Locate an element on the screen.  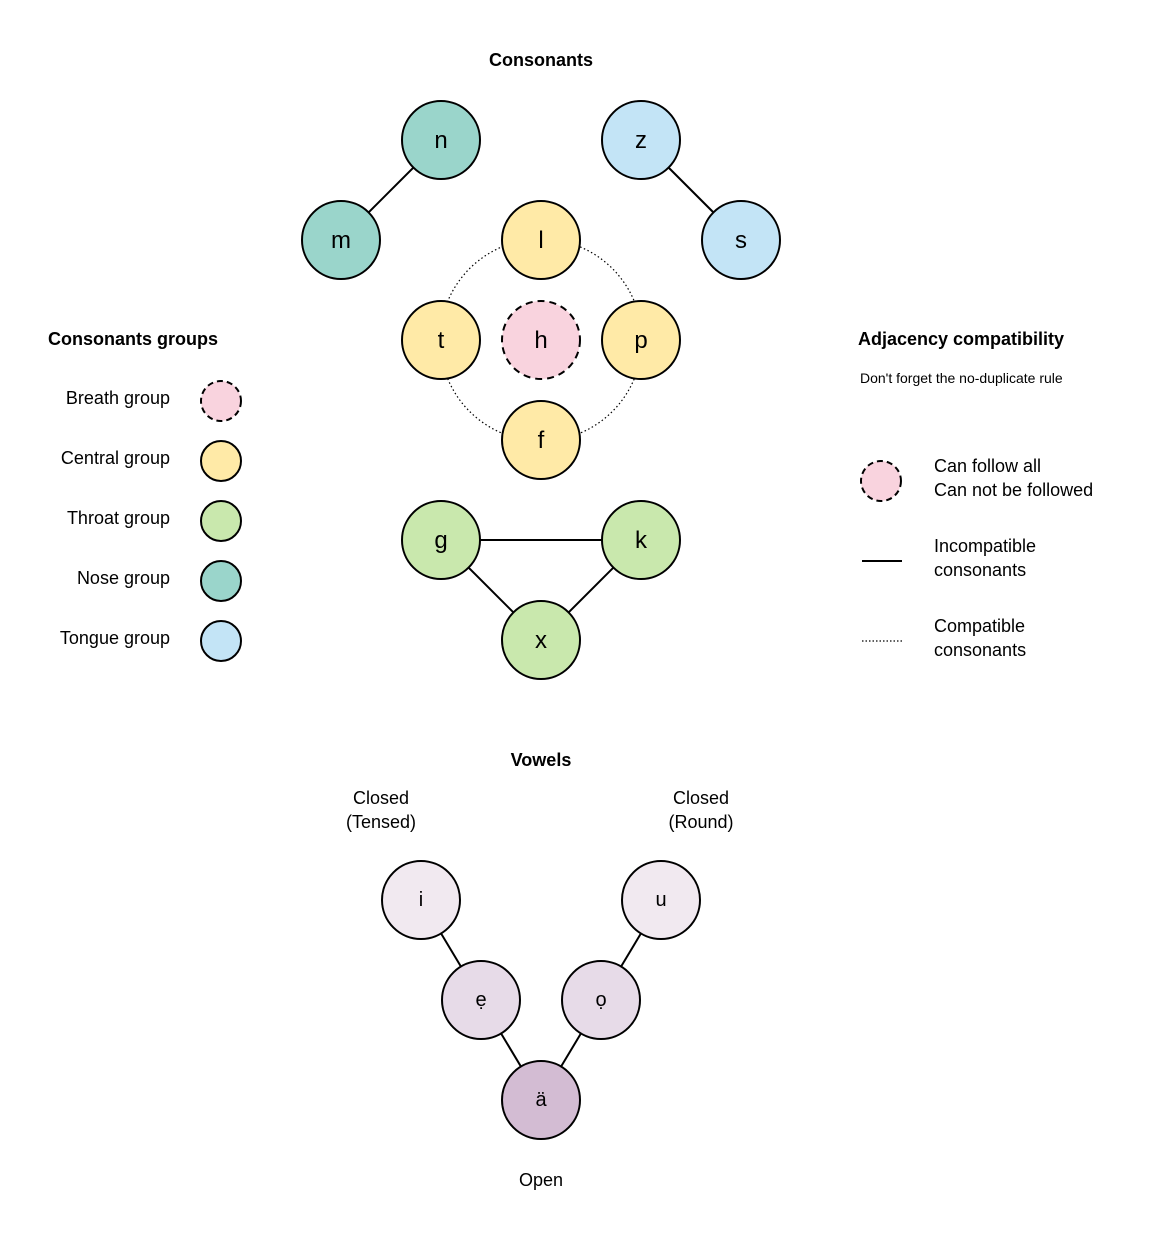
consonant-label: x is located at coordinates (541, 640).